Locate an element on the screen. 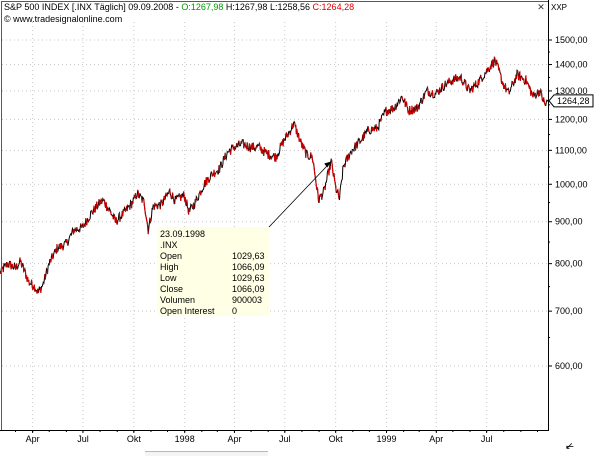  current-value-label: 1264,28 is located at coordinates (573, 101).